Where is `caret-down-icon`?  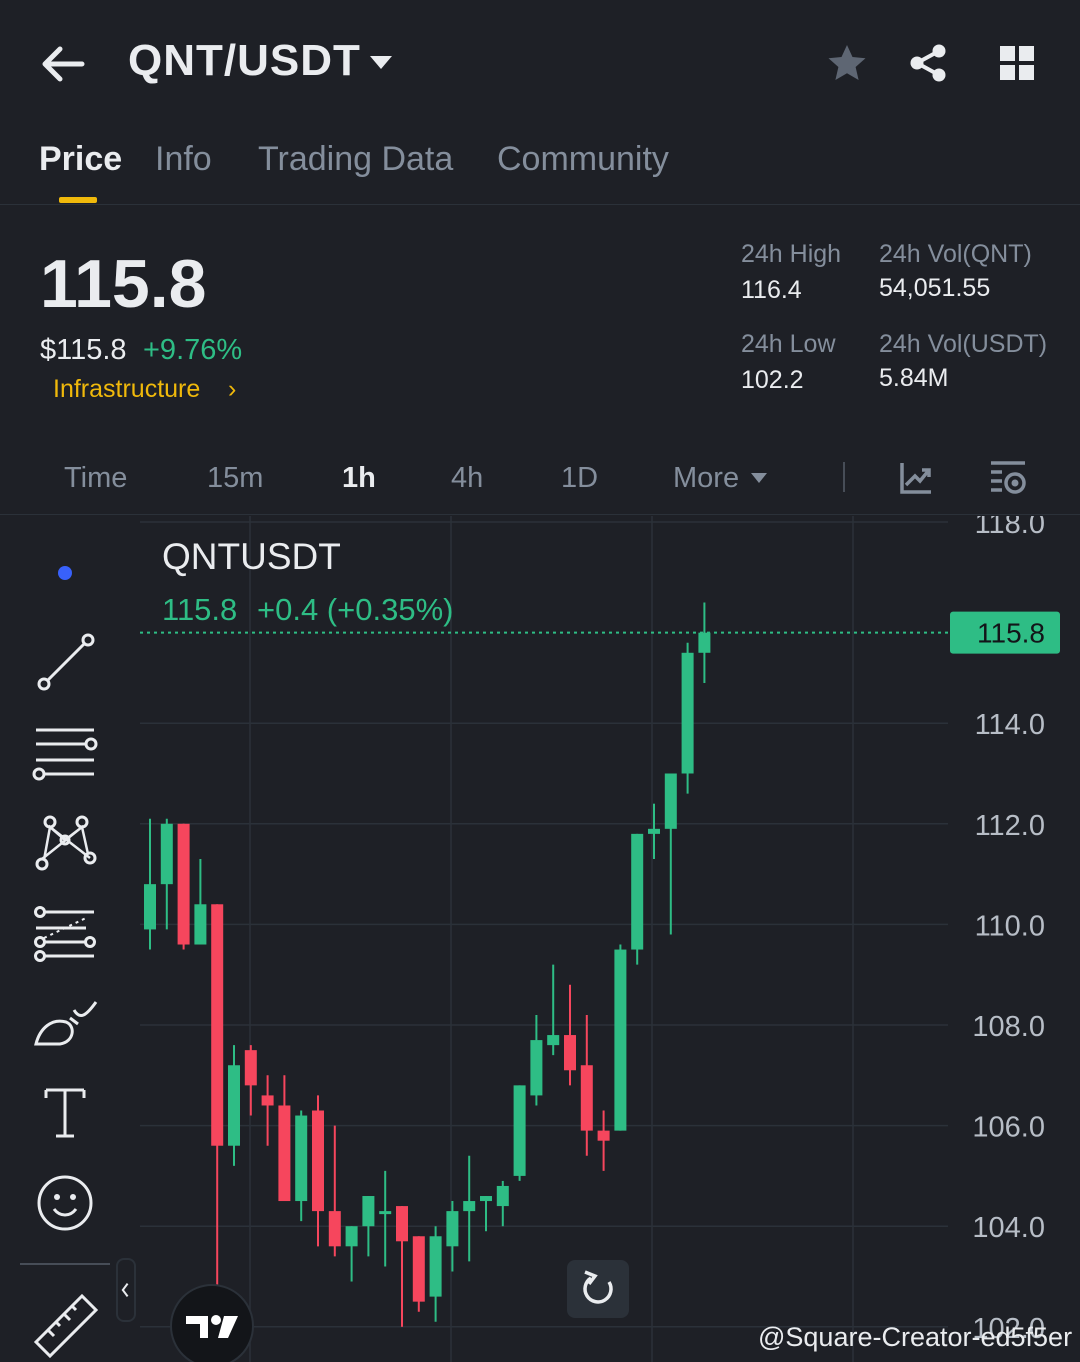 caret-down-icon is located at coordinates (759, 478).